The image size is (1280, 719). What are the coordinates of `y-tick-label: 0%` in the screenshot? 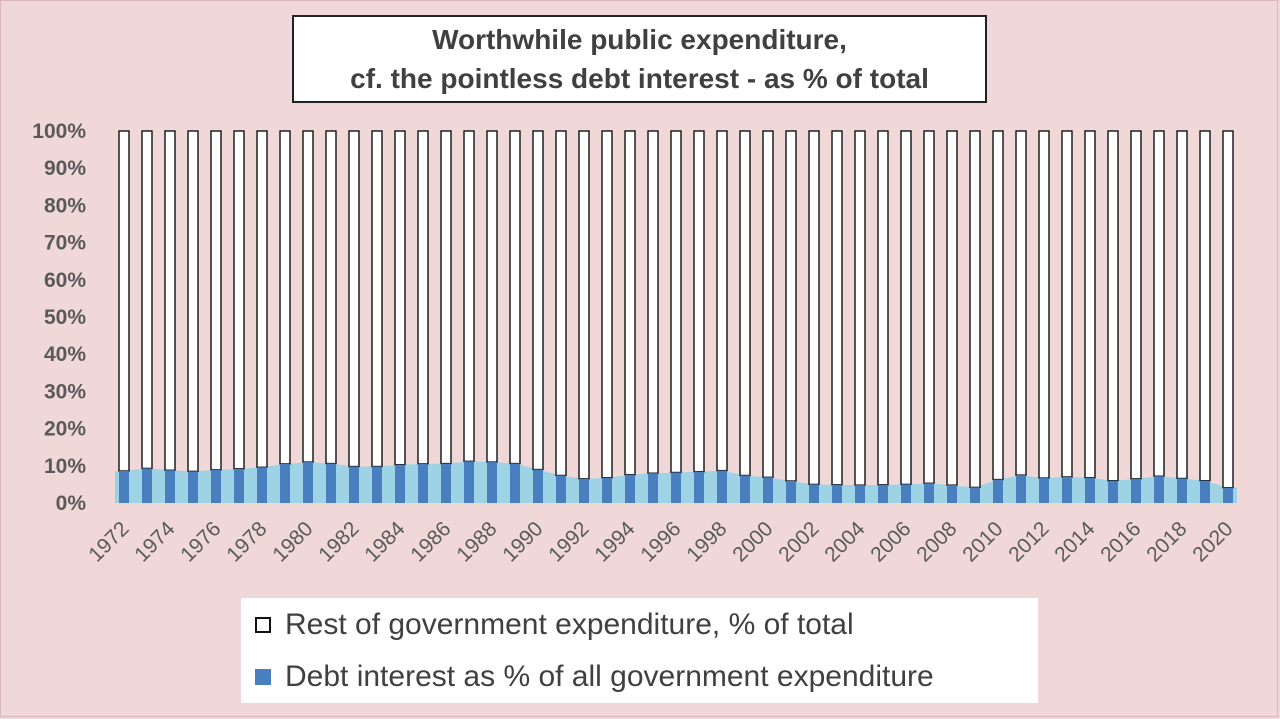 It's located at (71, 503).